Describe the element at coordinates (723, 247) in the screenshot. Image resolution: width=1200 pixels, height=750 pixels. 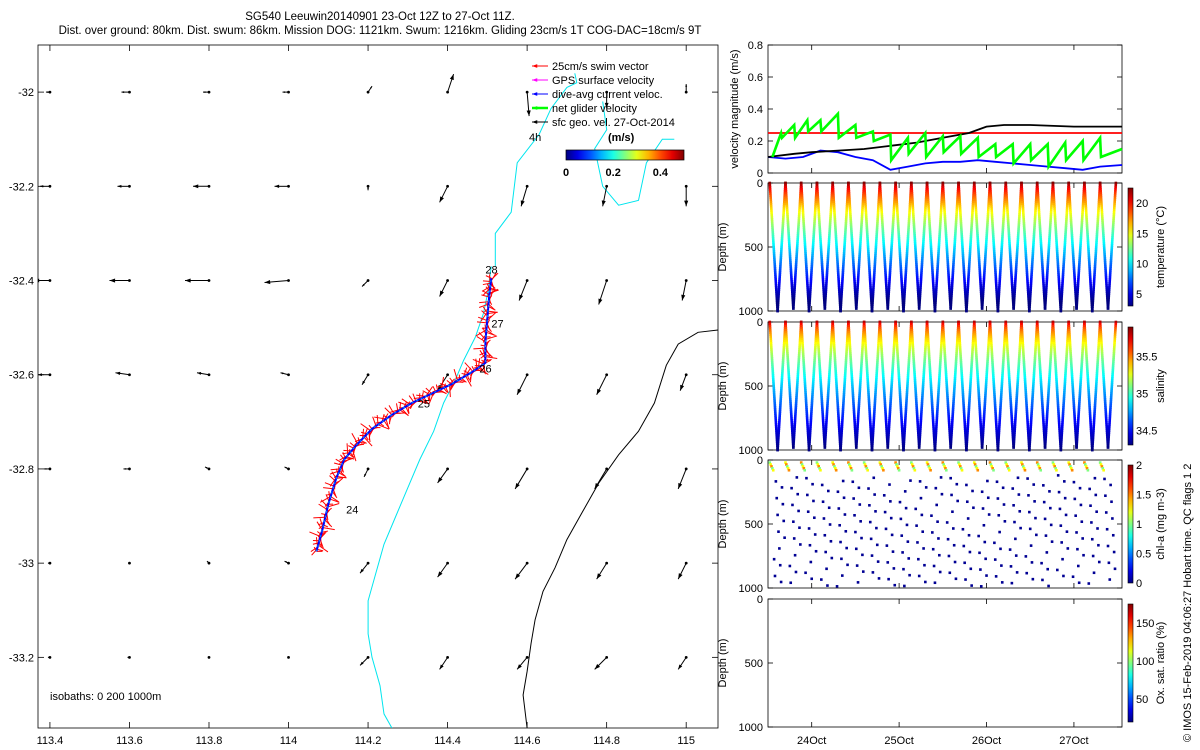
I see `depth-axis-label: Depth (m)` at that location.